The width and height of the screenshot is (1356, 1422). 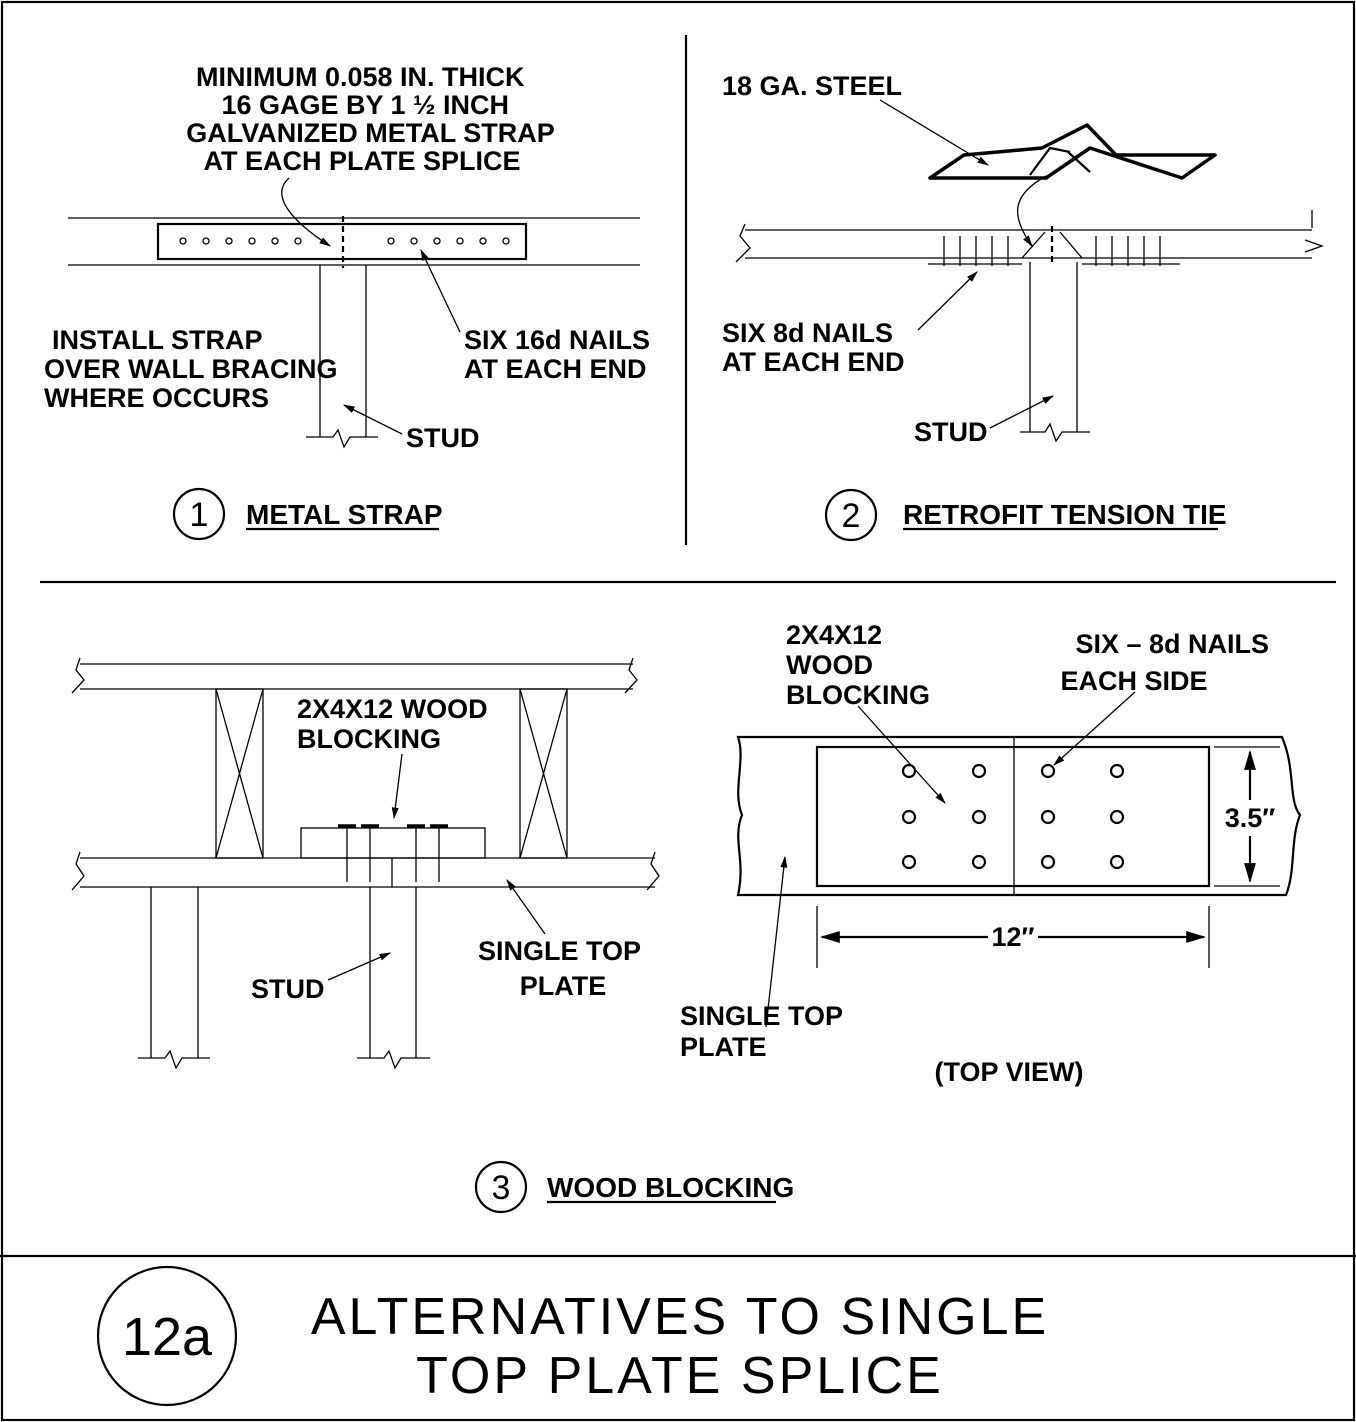 I want to click on sheet-title-line1: ALTERNATIVES TO SINGLE, so click(x=680, y=1317).